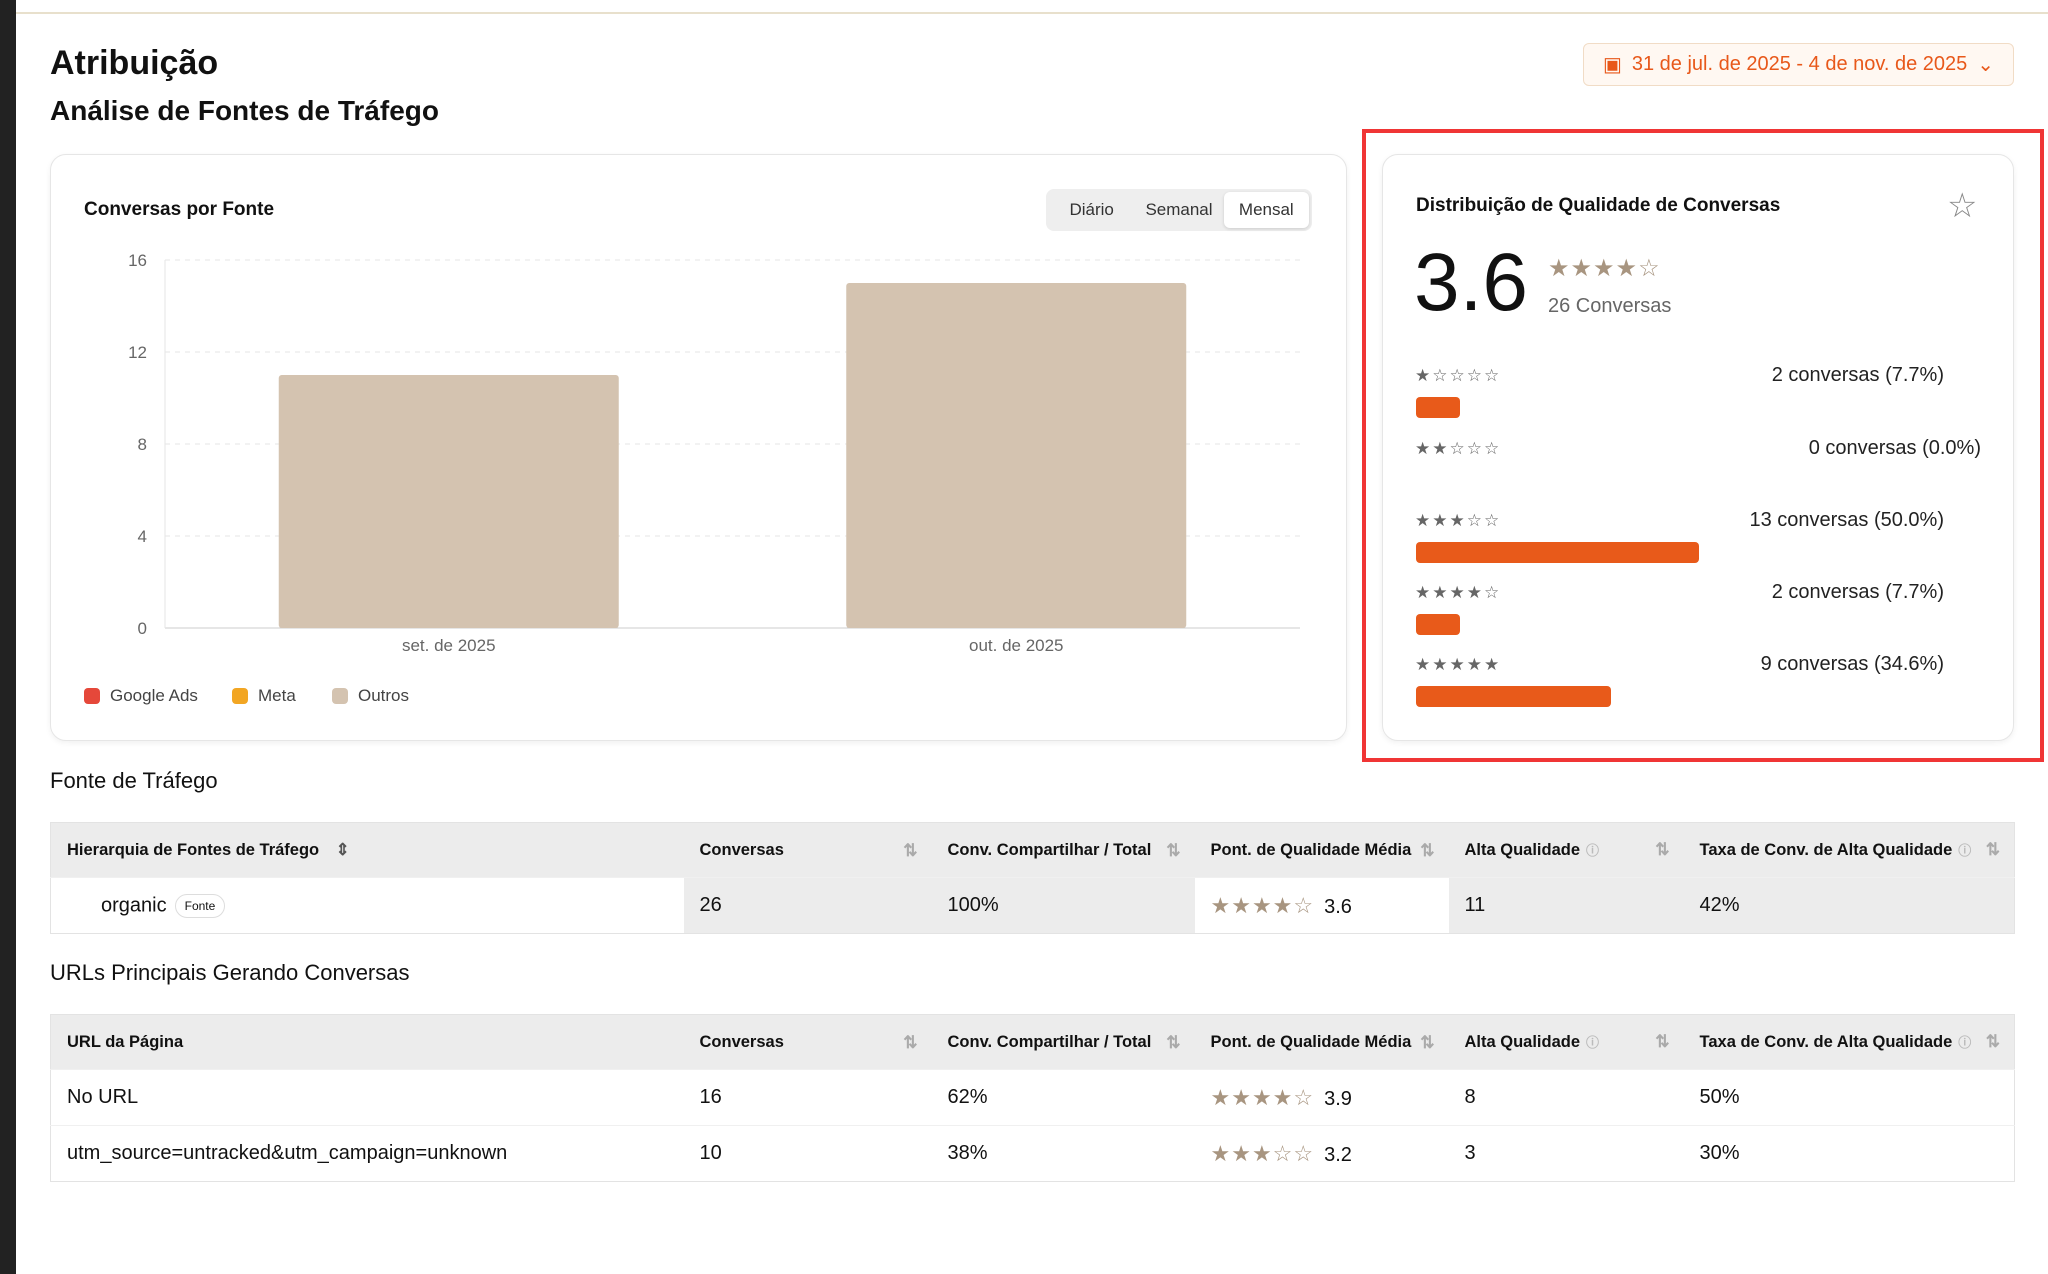 The height and width of the screenshot is (1274, 2048). What do you see at coordinates (449, 645) in the screenshot?
I see `x-tick-label: set. de 2025` at bounding box center [449, 645].